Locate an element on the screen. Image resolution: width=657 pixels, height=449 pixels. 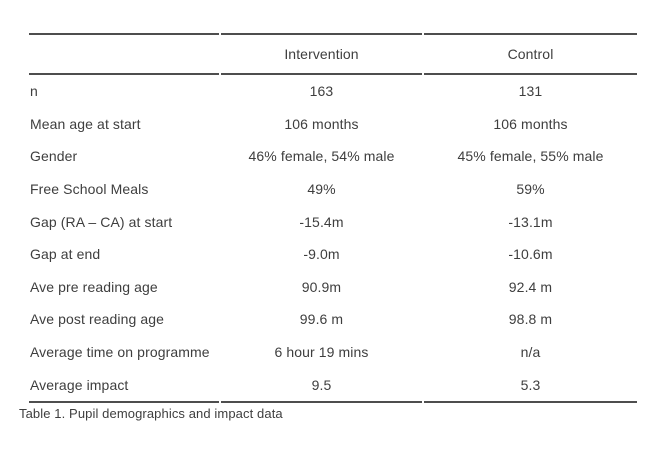
row-label: Gap at end is located at coordinates (65, 254).